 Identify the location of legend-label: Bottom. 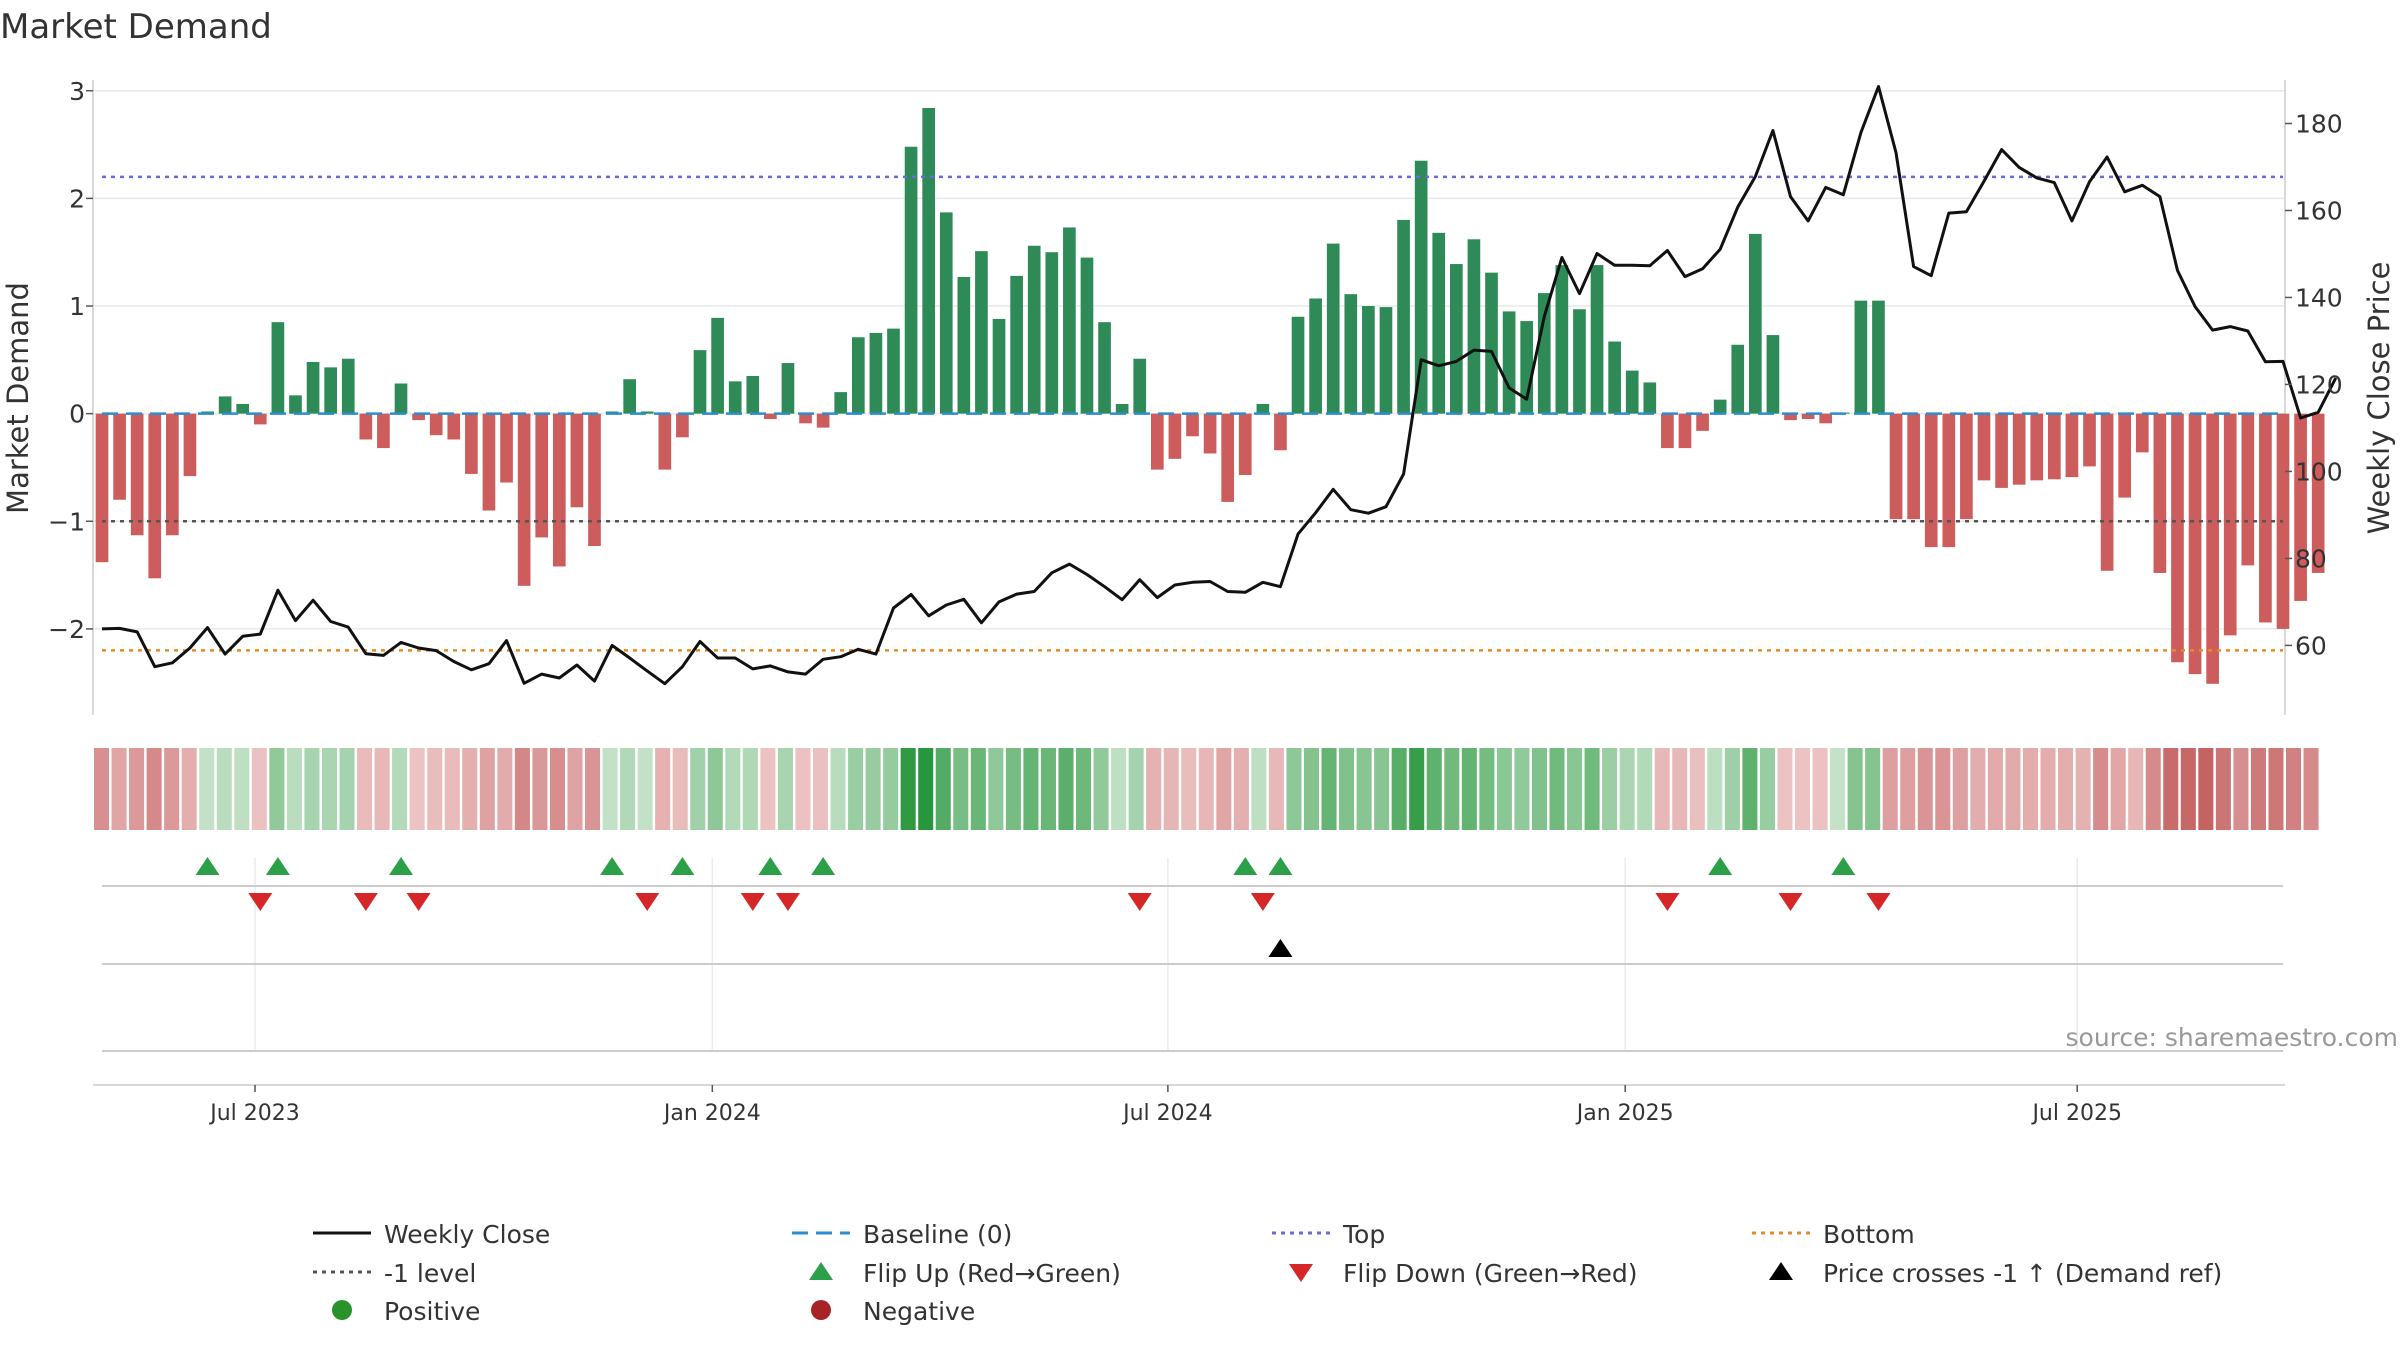
(1869, 1234).